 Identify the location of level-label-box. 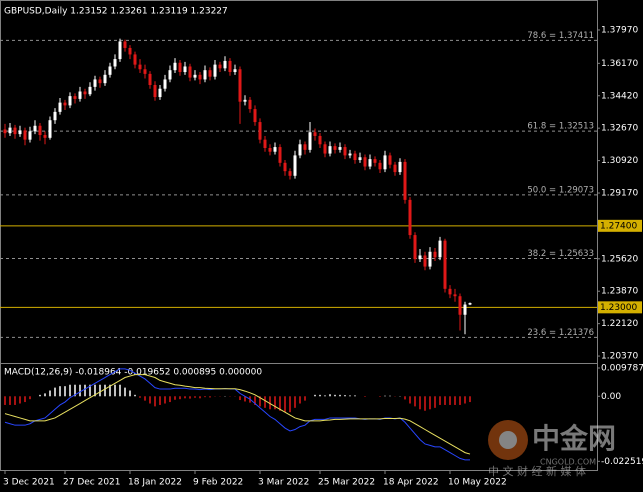
(620, 225).